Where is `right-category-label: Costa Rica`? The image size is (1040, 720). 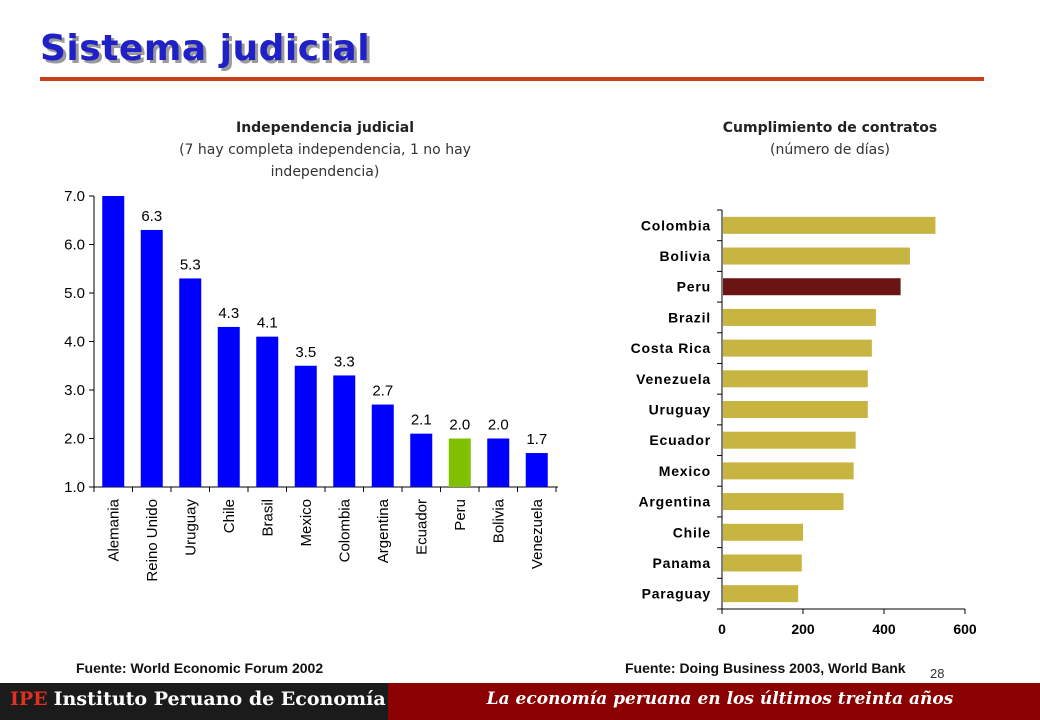
right-category-label: Costa Rica is located at coordinates (671, 348).